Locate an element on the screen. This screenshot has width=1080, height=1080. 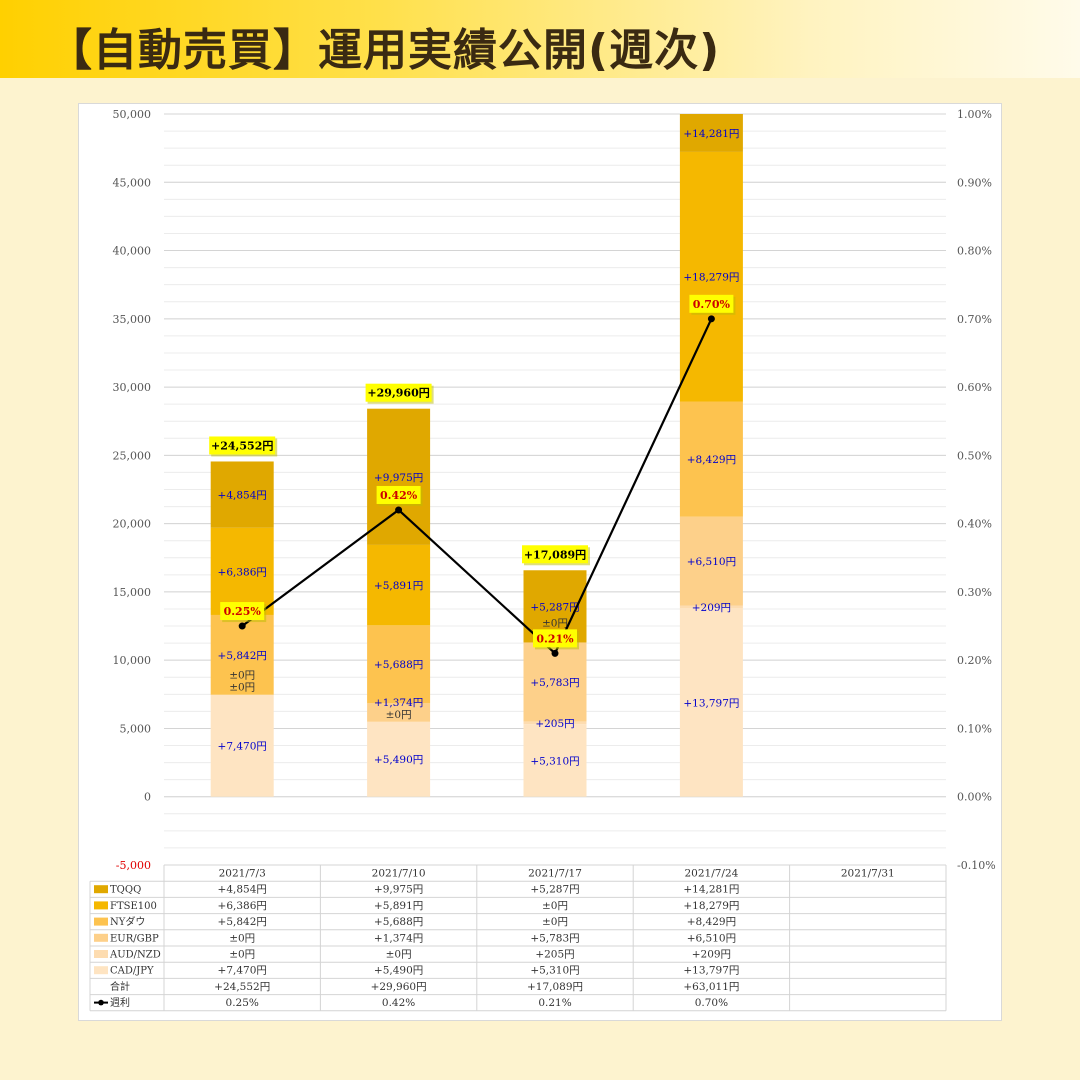
bar-value-label: +13,797円 is located at coordinates (711, 704).